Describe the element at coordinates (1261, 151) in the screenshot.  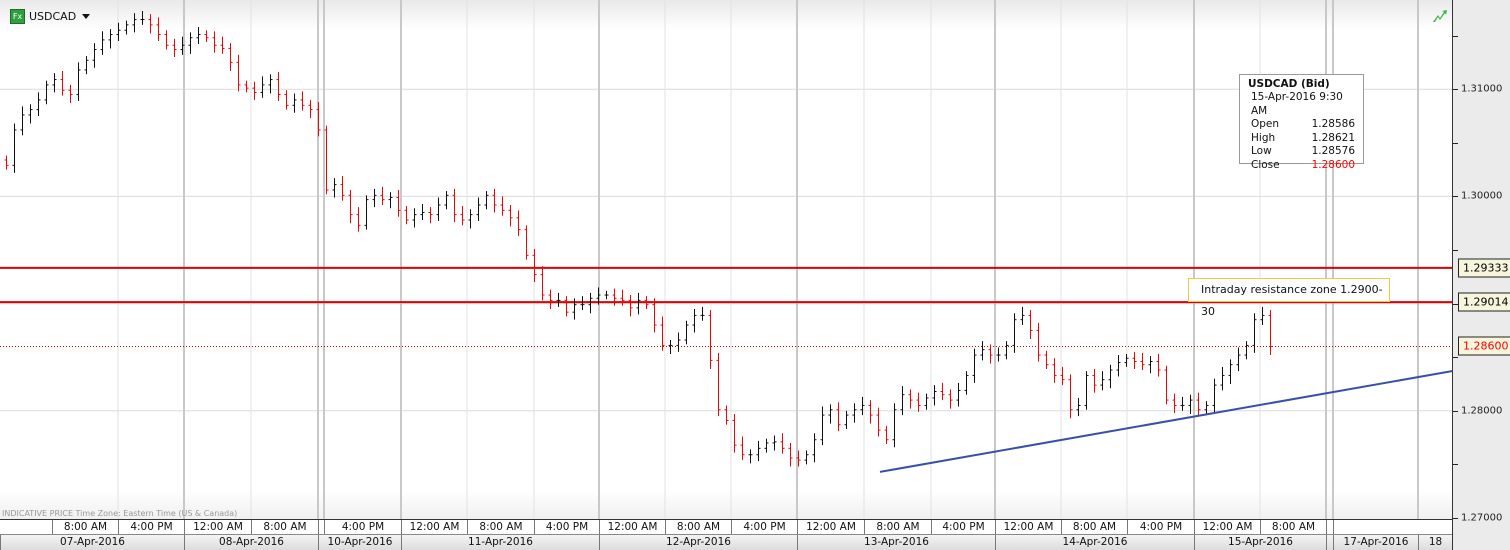
I see `info-label: Low` at that location.